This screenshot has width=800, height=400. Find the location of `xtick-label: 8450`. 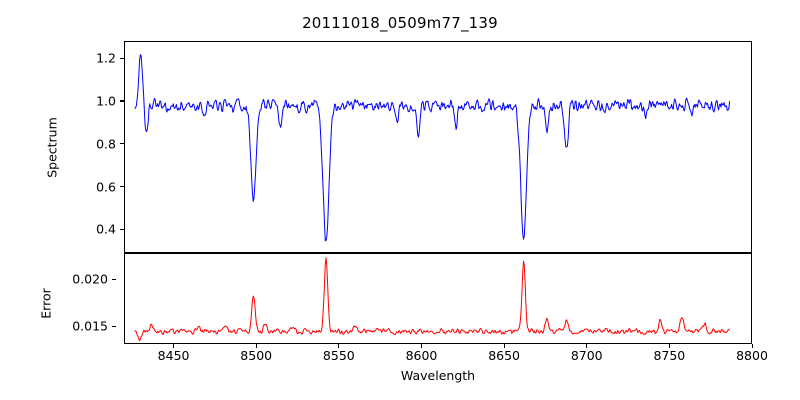

xtick-label: 8450 is located at coordinates (173, 355).